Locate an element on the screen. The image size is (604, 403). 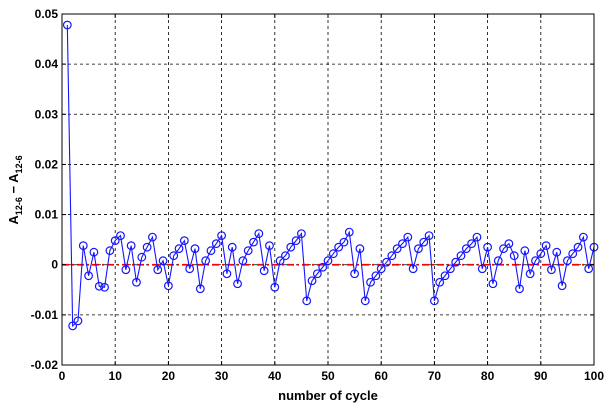
x-tick-label: 10 is located at coordinates (116, 376).